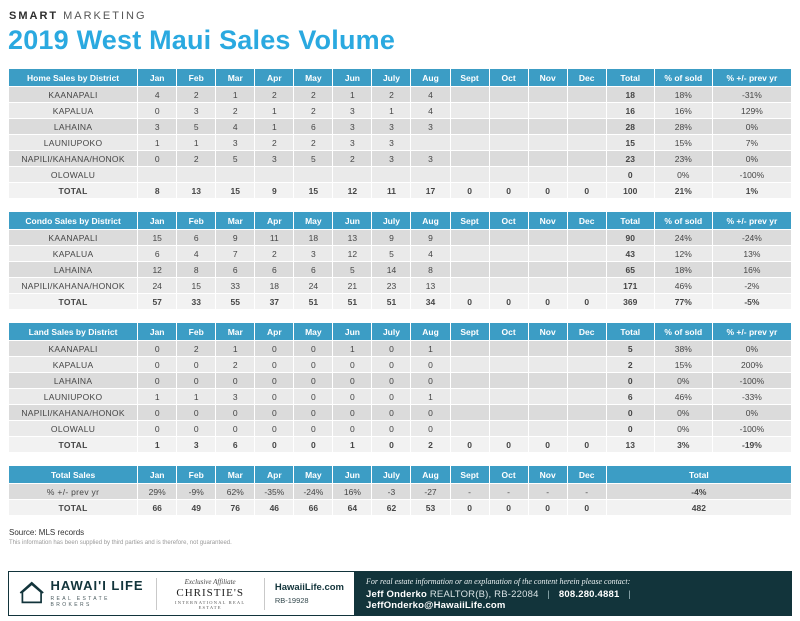 This screenshot has width=800, height=621. Describe the element at coordinates (400, 269) in the screenshot. I see `district-row: LAHAINA 12 8 6 6 6 5 14 8 65 18% 16%` at that location.